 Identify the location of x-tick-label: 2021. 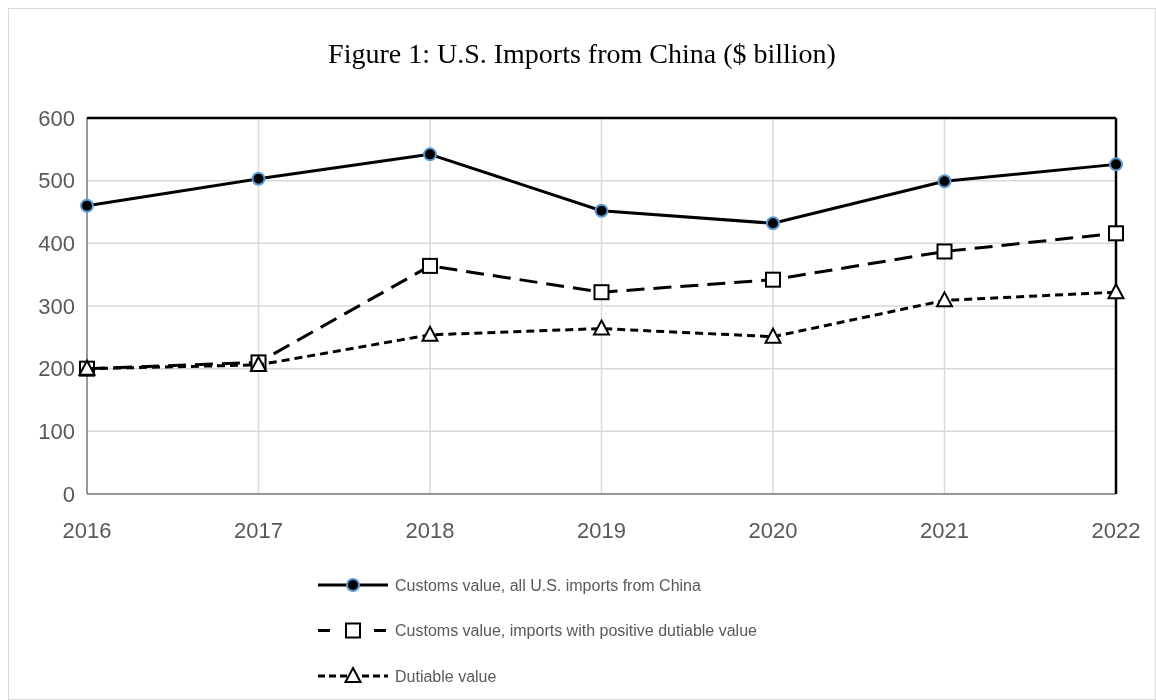
(944, 530).